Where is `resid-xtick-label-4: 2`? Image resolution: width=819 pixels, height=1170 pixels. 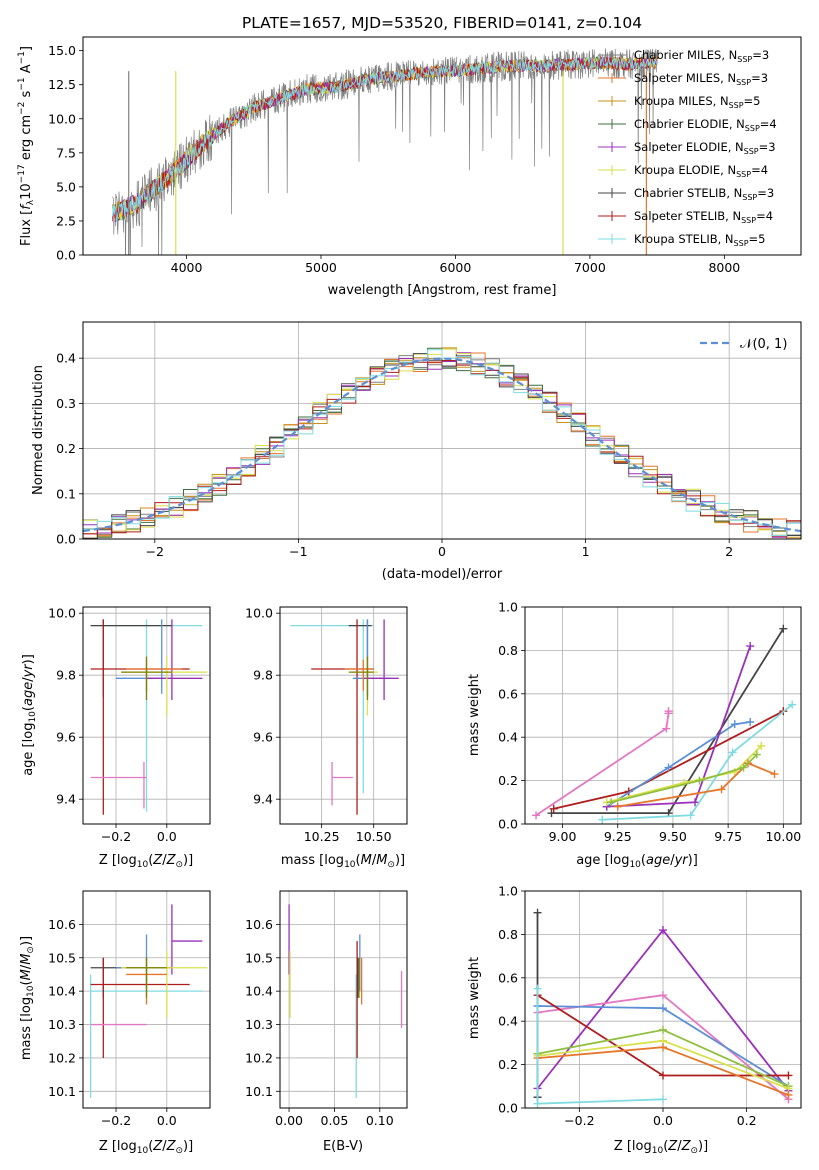 resid-xtick-label-4: 2 is located at coordinates (729, 551).